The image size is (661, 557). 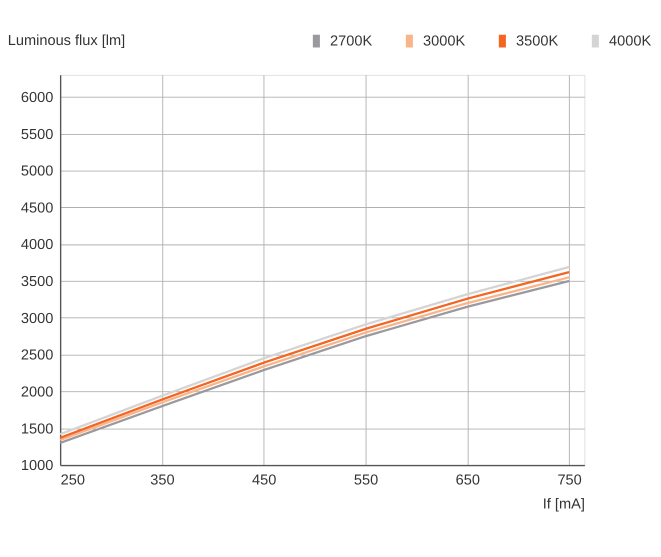 What do you see at coordinates (67, 41) in the screenshot?
I see `y-axis-title: Luminous flux [lm]` at bounding box center [67, 41].